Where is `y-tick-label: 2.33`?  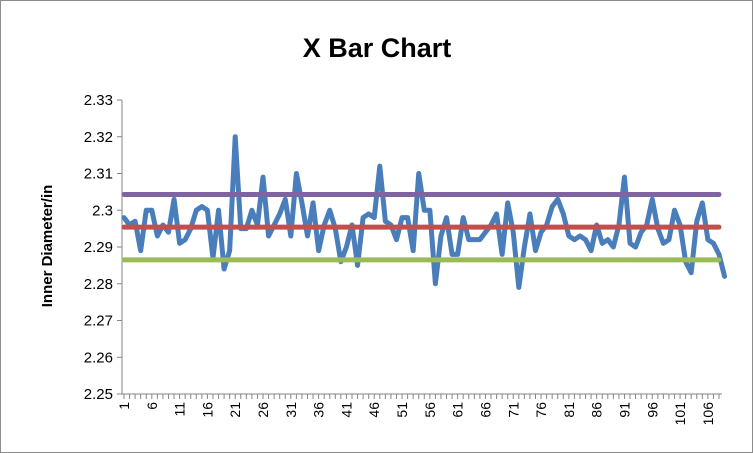
y-tick-label: 2.33 is located at coordinates (98, 100).